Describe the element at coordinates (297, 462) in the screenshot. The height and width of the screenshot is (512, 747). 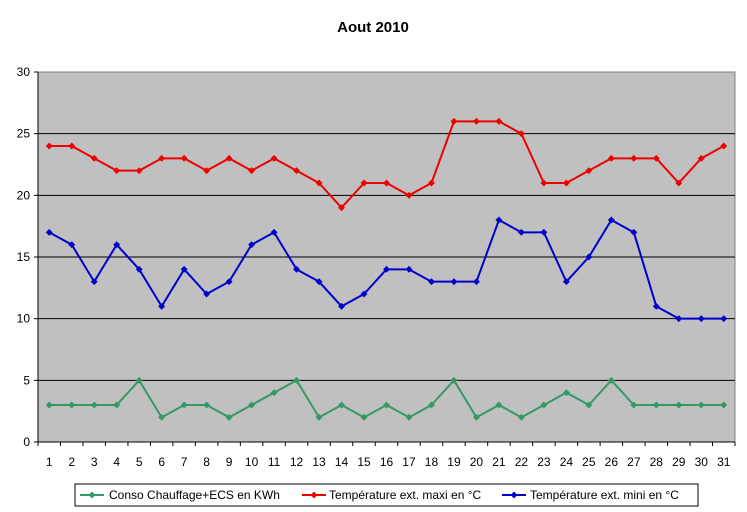
I see `x-tick-label: 12` at that location.